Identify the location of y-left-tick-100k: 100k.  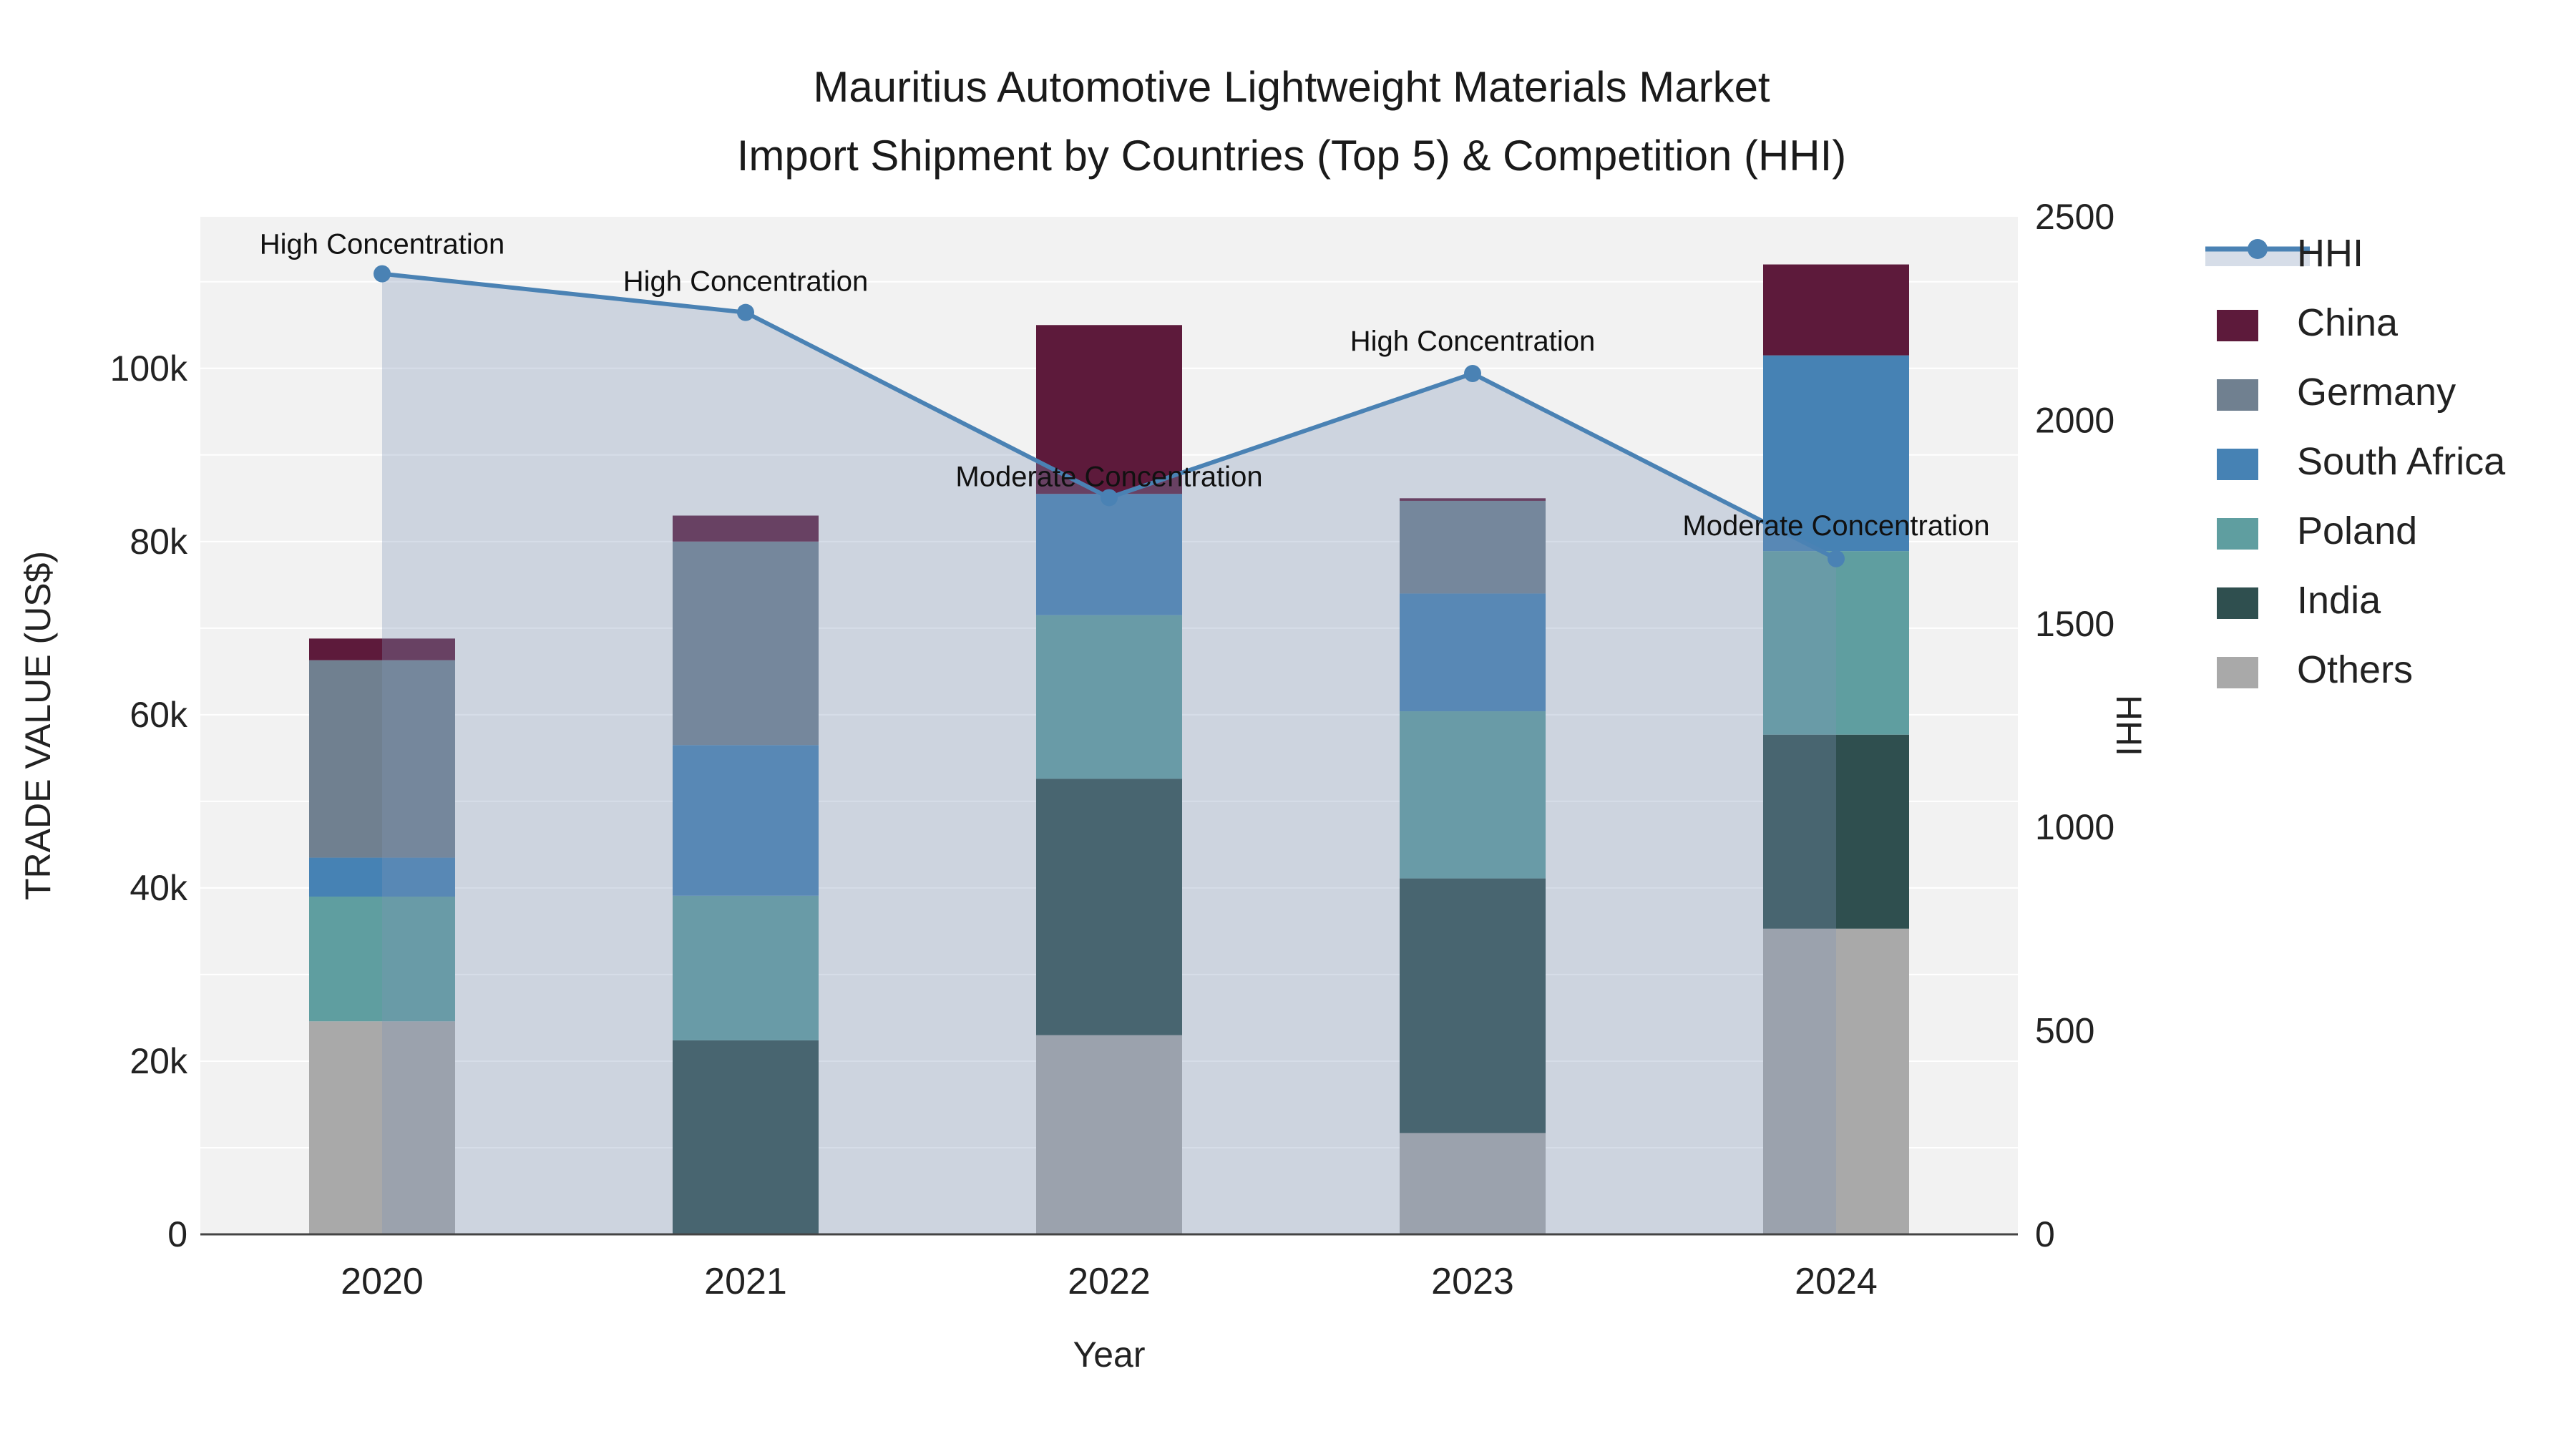
(149, 368).